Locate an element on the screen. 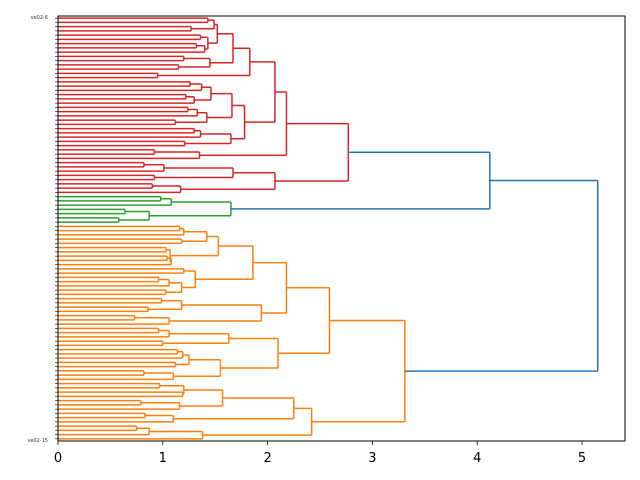 This screenshot has height=480, width=640. x-tick-label: 5 is located at coordinates (582, 458).